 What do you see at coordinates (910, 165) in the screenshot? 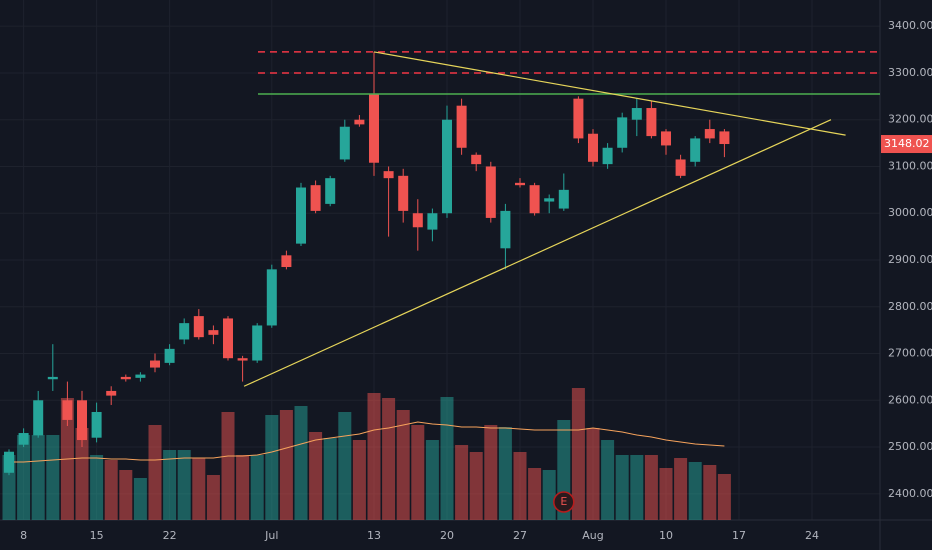
I see `y-tick-label: 3100.00` at bounding box center [910, 165].